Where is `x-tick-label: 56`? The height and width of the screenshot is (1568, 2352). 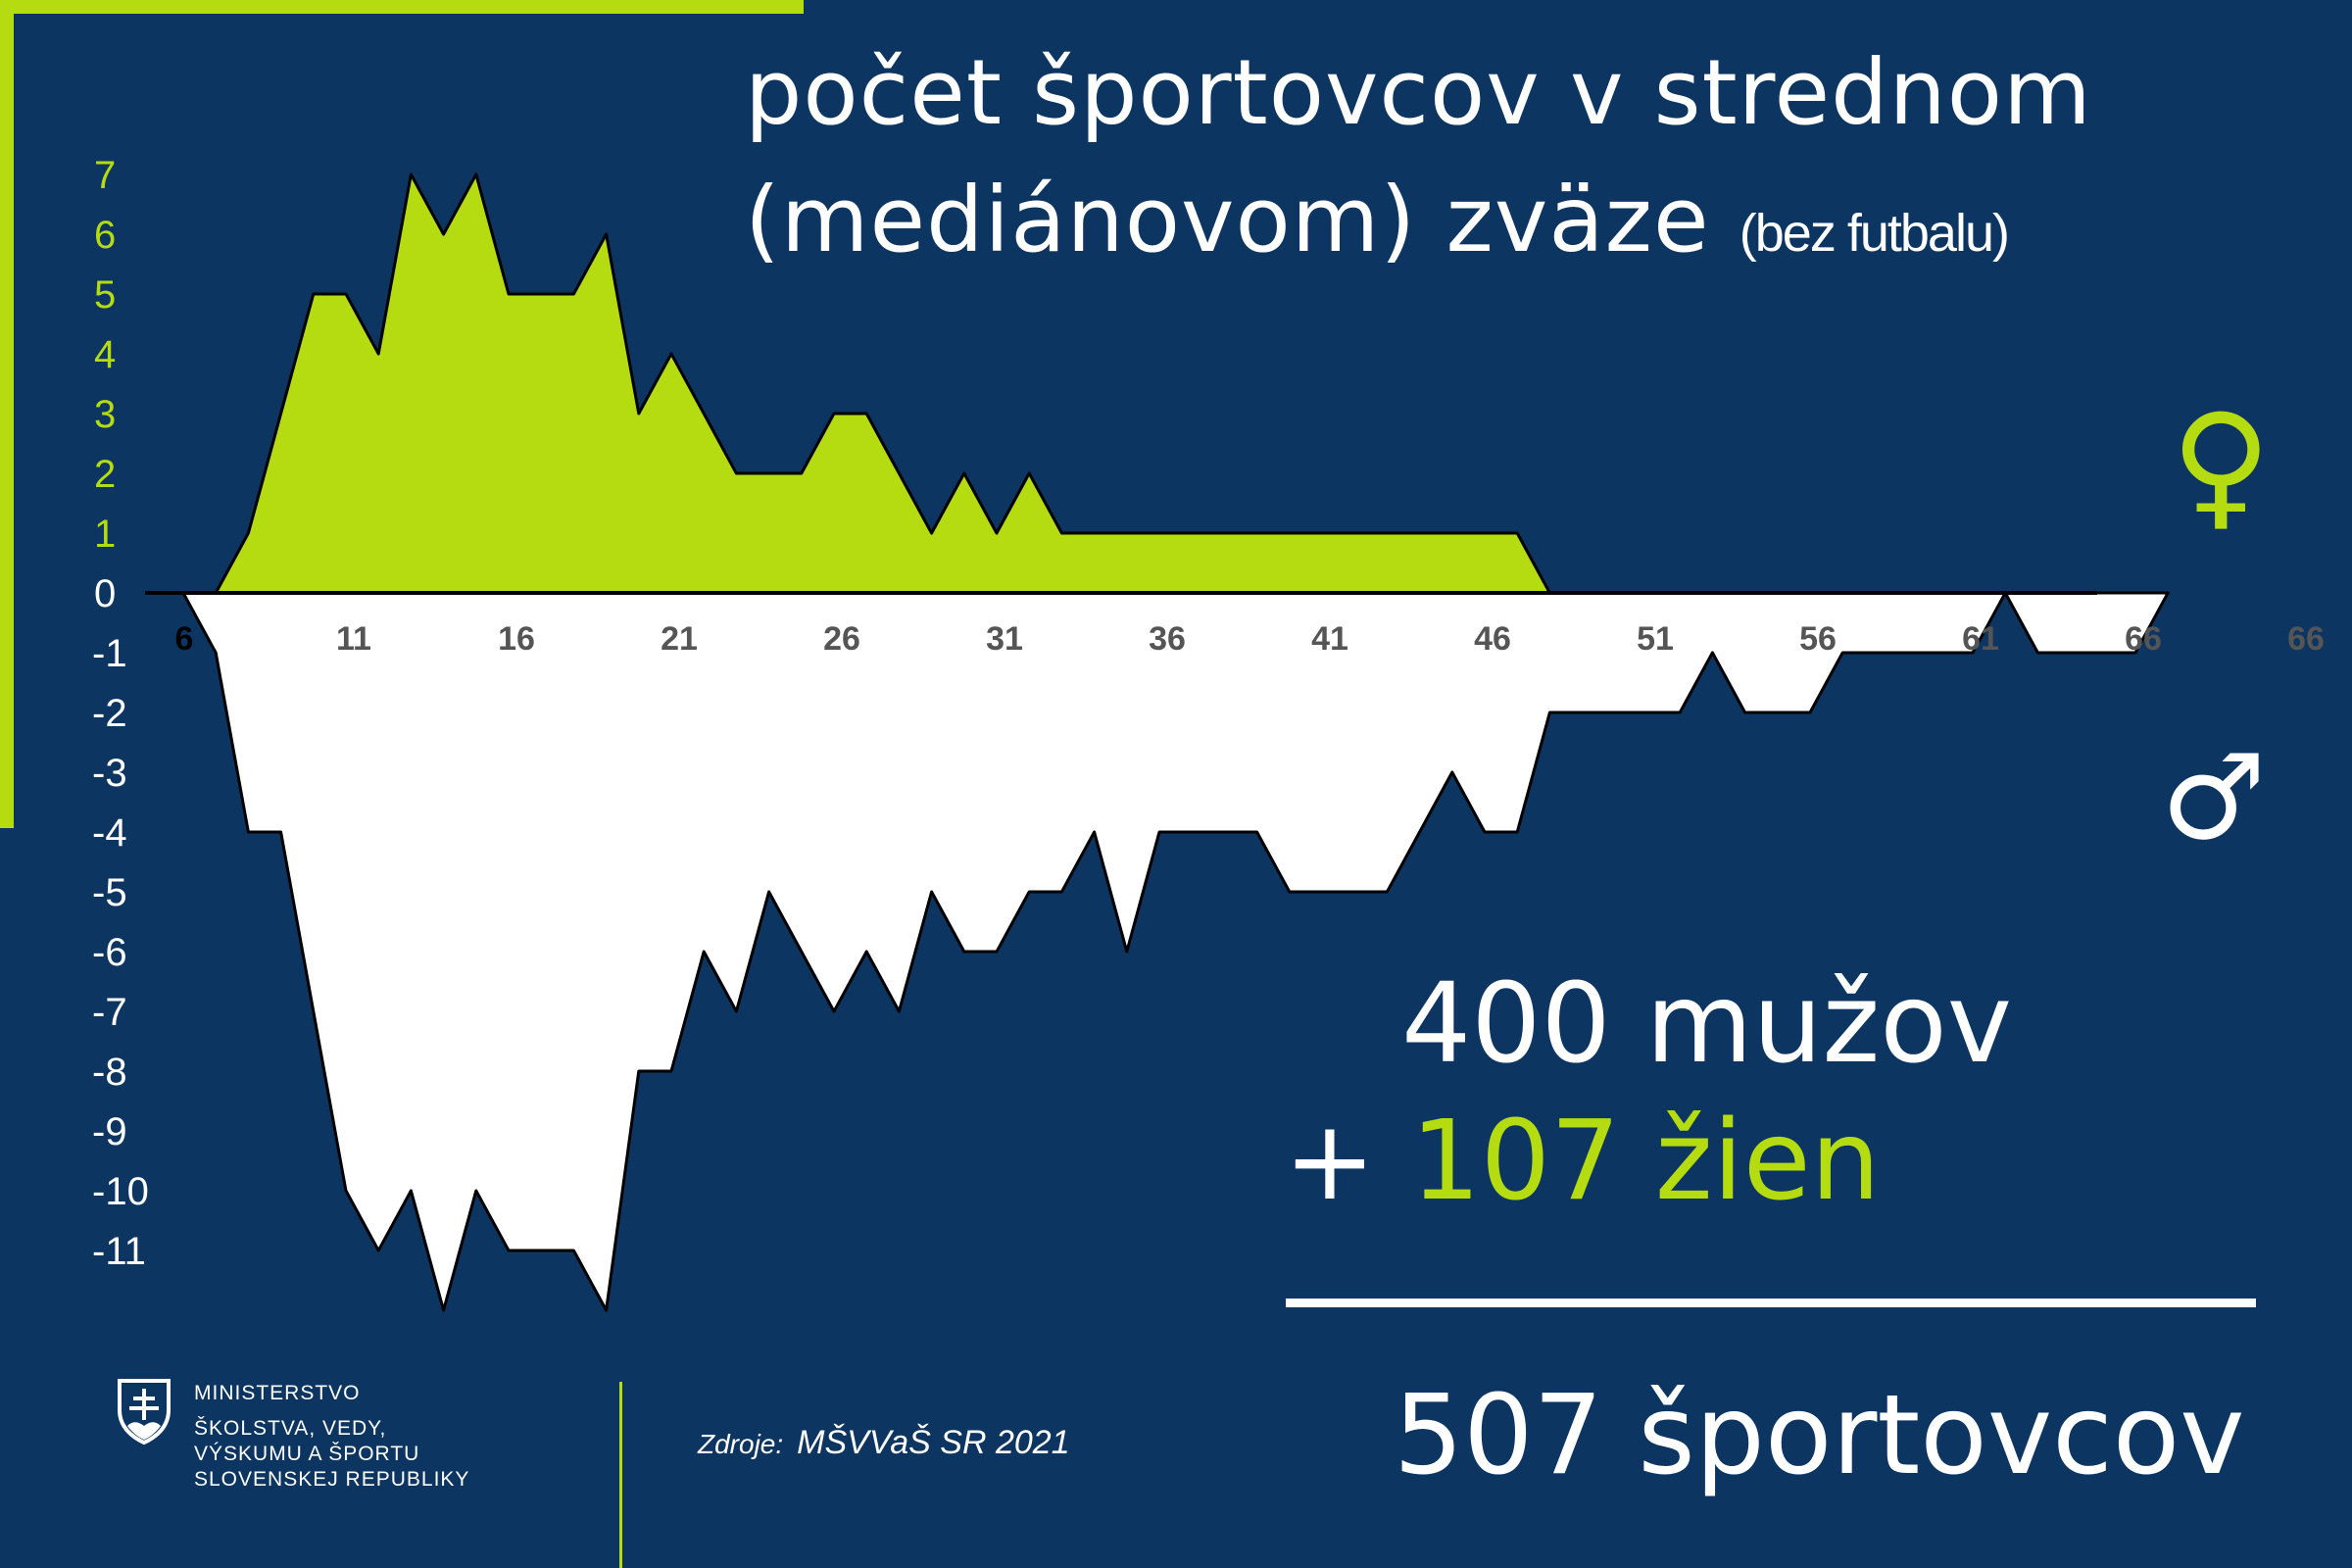
x-tick-label: 56 is located at coordinates (1818, 639).